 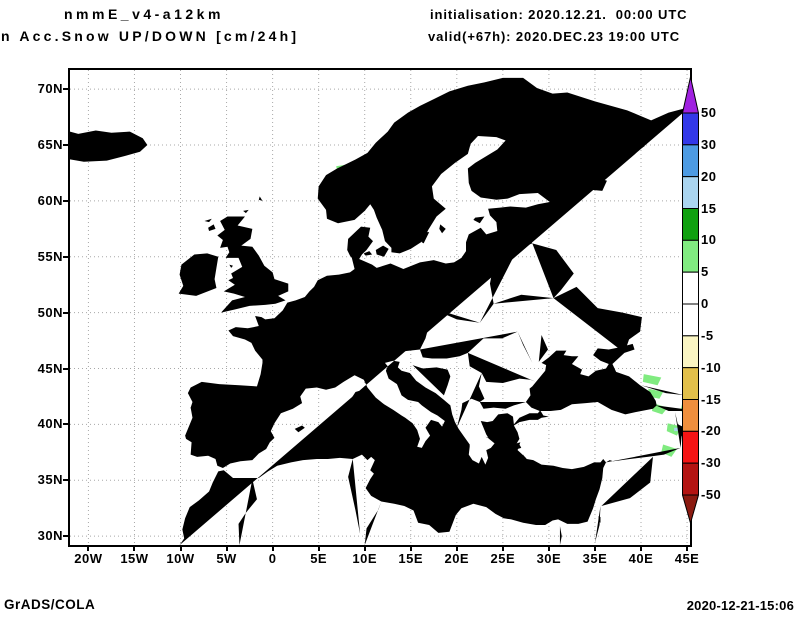 I want to click on model-title: nmmE_v4-a12km, so click(x=144, y=14).